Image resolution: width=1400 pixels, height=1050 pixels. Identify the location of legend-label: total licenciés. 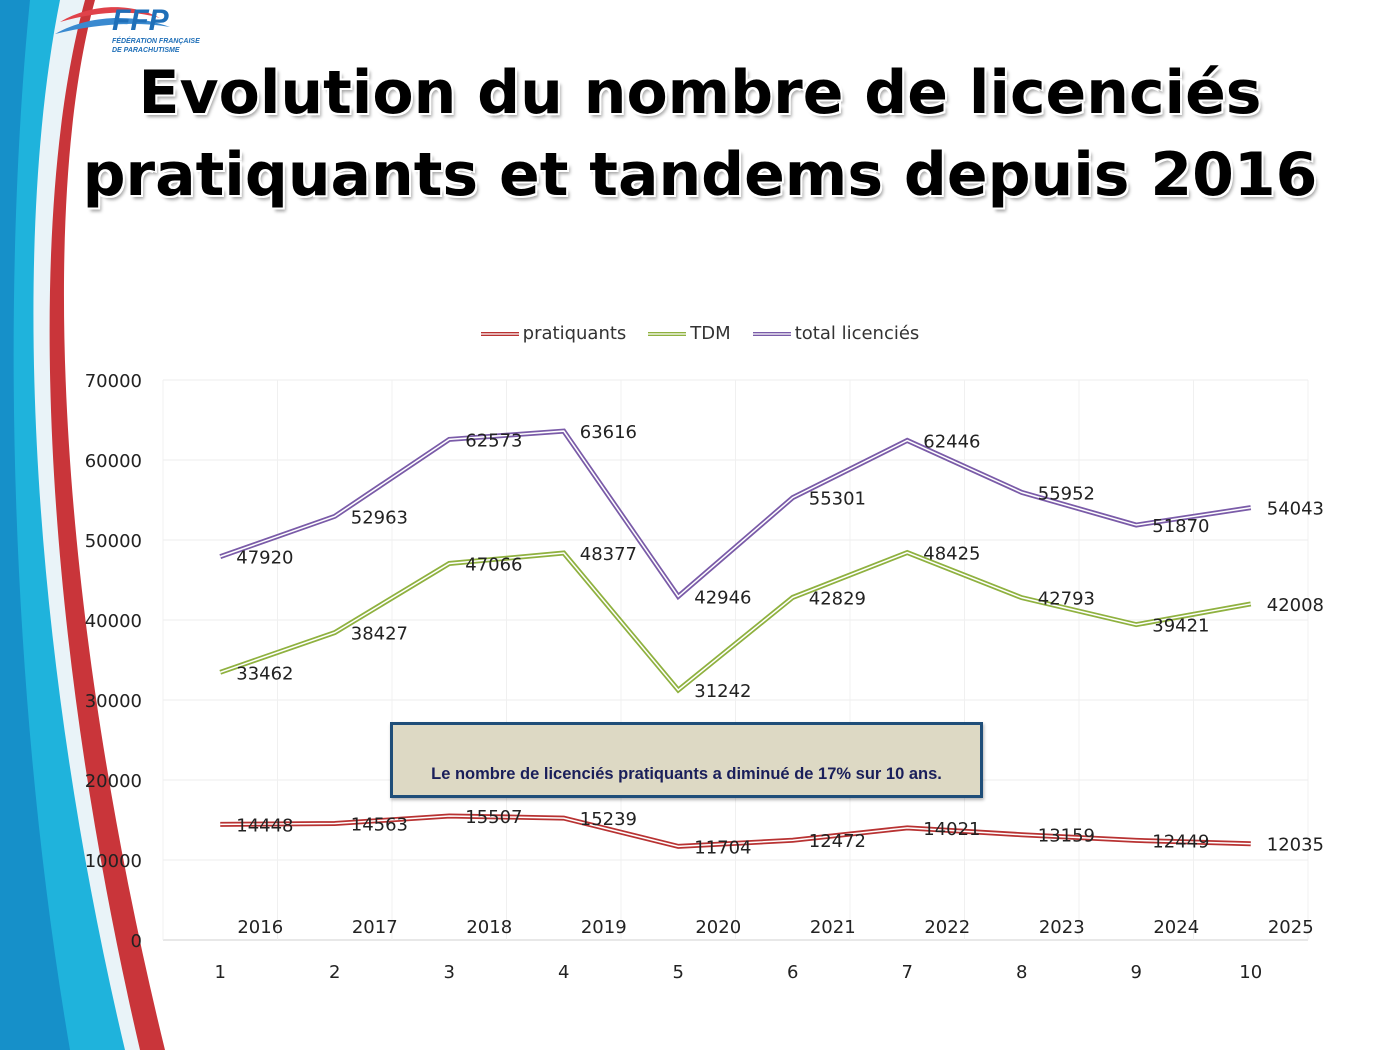
(857, 333).